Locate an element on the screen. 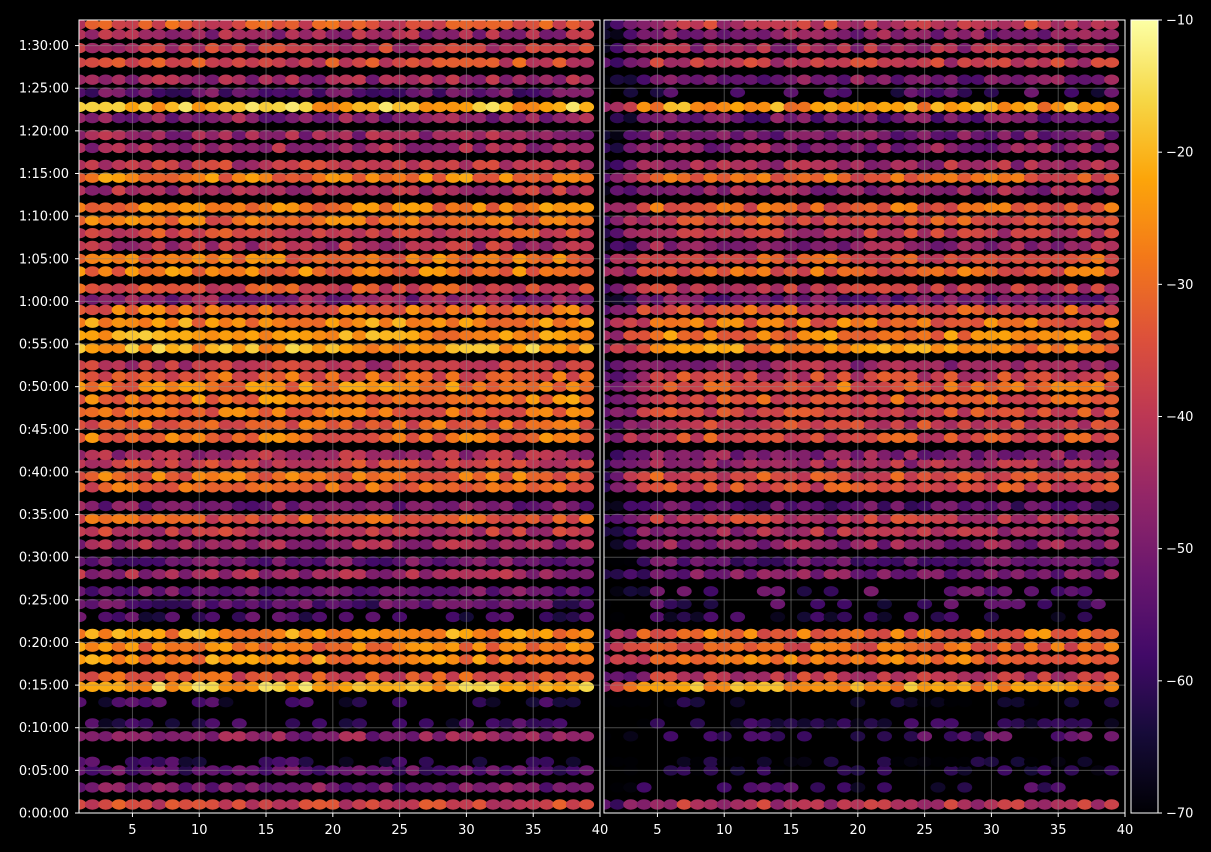  colorbar-tick-label: −20 is located at coordinates (1179, 153).